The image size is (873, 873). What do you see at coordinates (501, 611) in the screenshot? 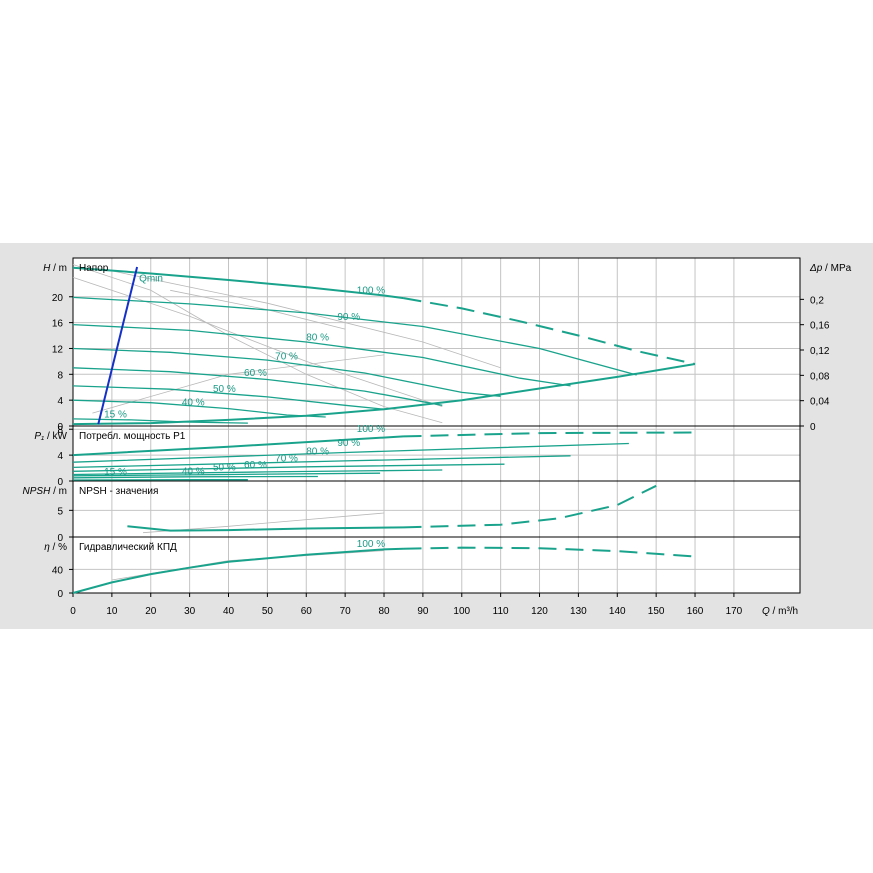
I see `x-tick-label: 110` at bounding box center [501, 611].